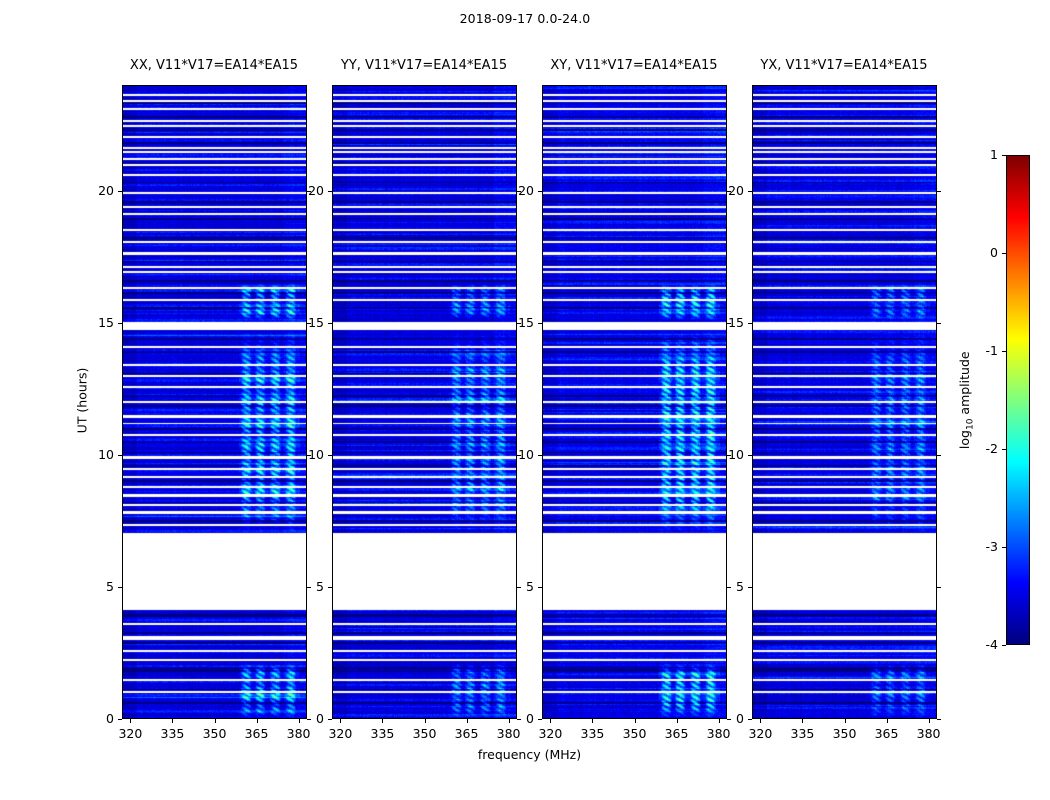  I want to click on x-axis-label: frequency (MHz), so click(529, 754).